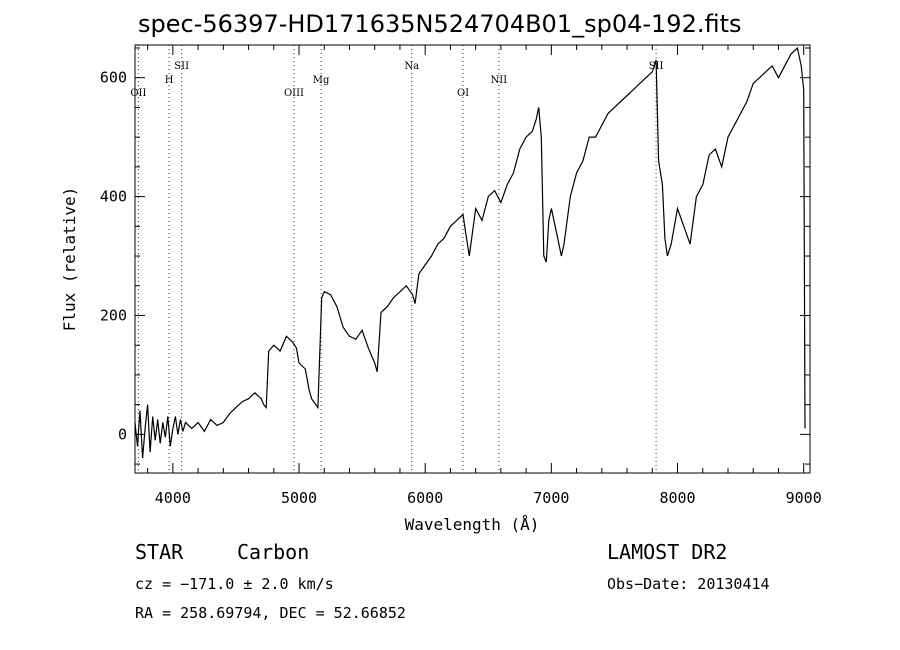 This screenshot has width=900, height=650. What do you see at coordinates (551, 498) in the screenshot?
I see `x-tick-label: 7000` at bounding box center [551, 498].